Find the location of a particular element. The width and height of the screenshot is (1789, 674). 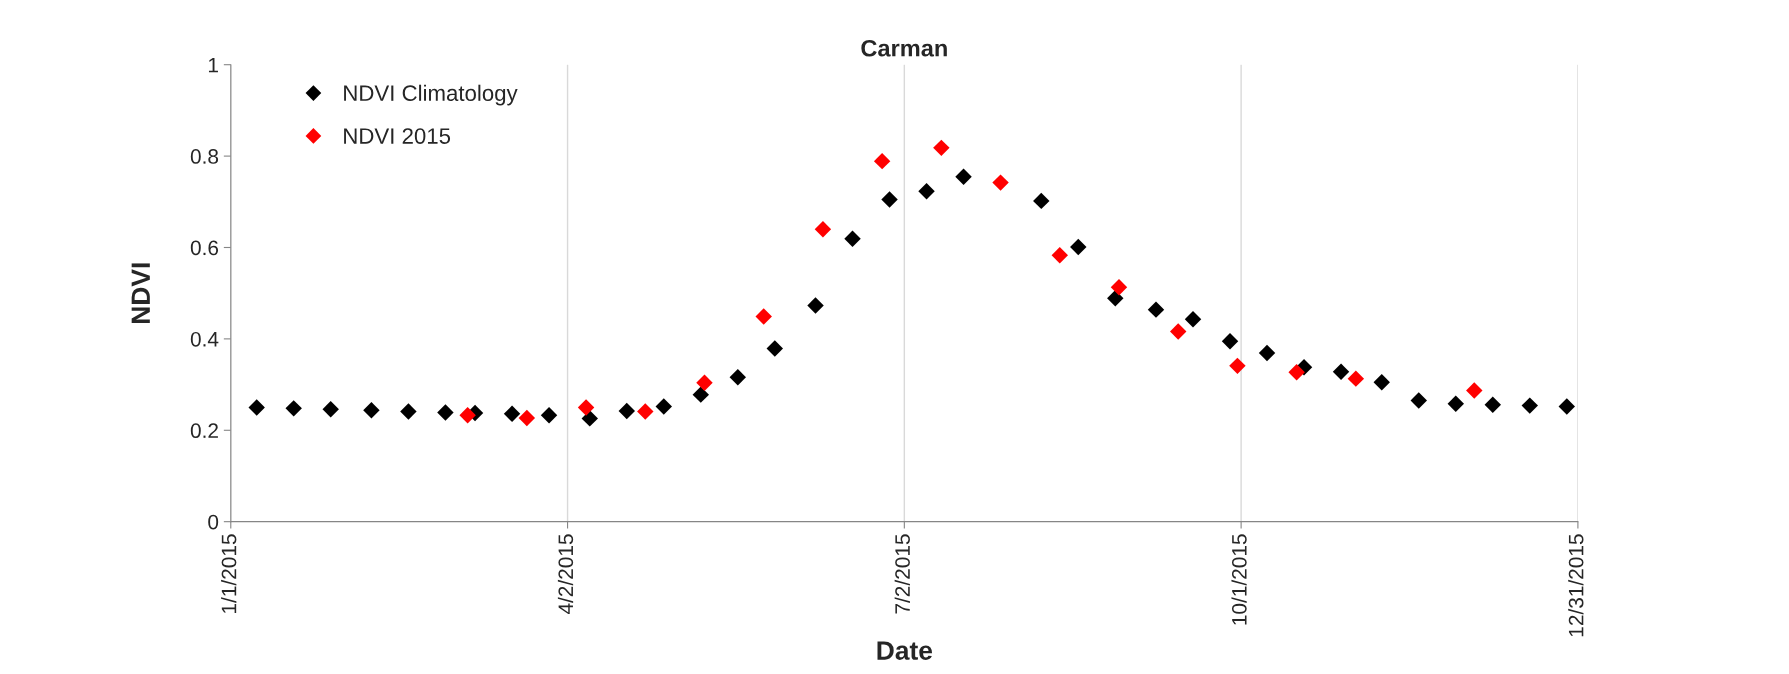

y-tick-label: 0 is located at coordinates (213, 522).